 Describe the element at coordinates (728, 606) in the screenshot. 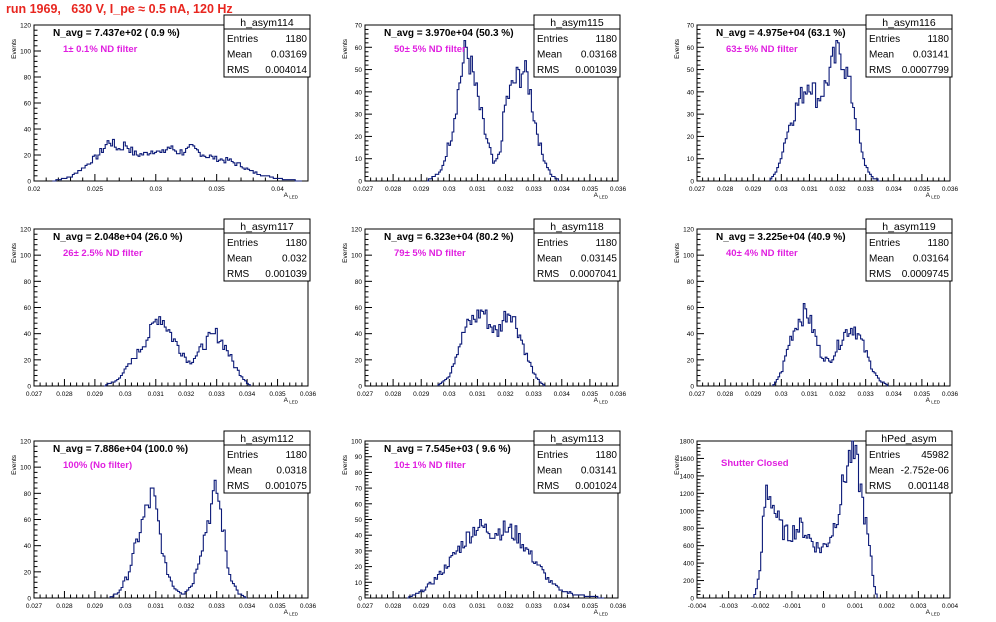

I see `x-tick-label: -0.003` at that location.